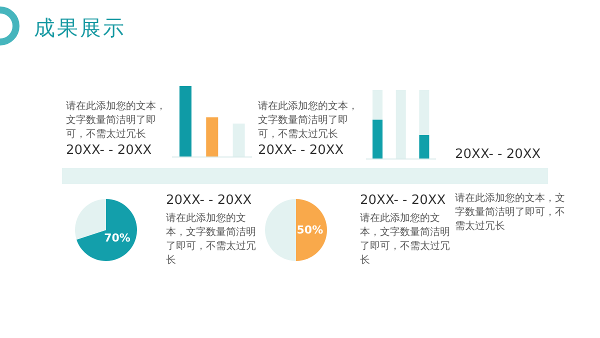  I want to click on data-label: 50%, so click(310, 230).